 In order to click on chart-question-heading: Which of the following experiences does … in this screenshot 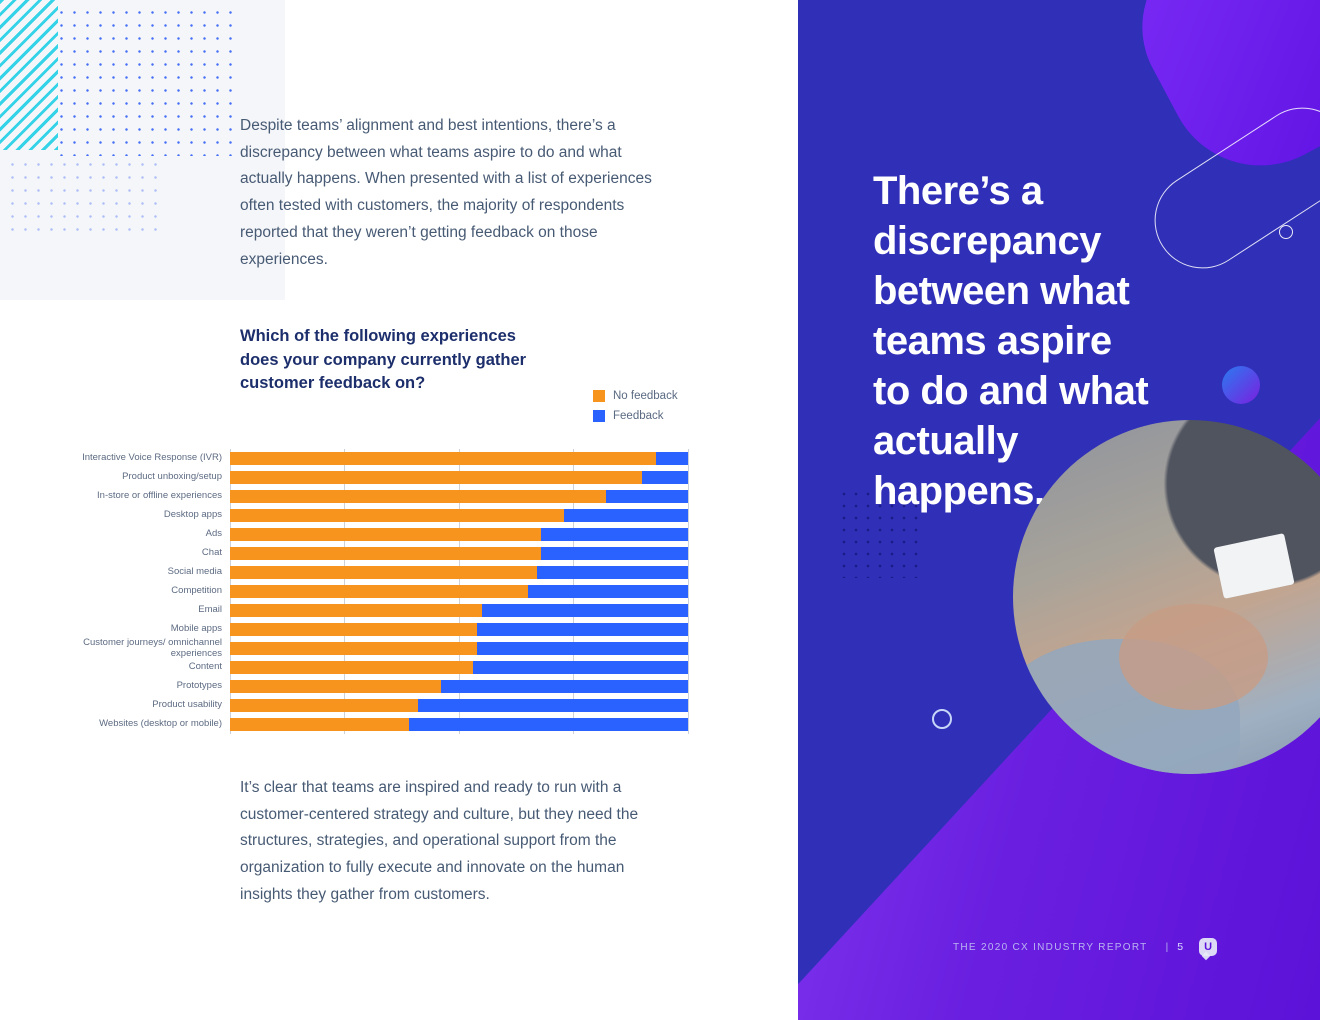, I will do `click(383, 359)`.